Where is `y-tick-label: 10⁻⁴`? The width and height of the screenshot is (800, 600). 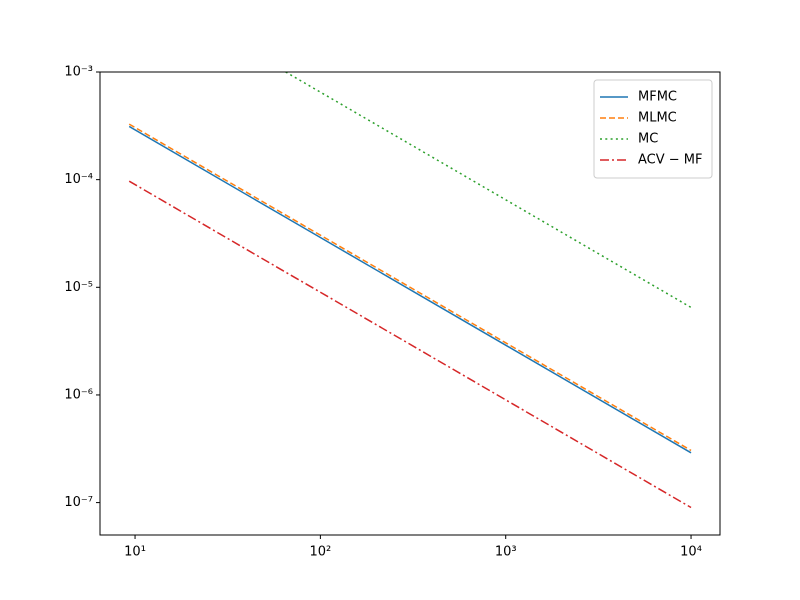
y-tick-label: 10⁻⁴ is located at coordinates (78, 179).